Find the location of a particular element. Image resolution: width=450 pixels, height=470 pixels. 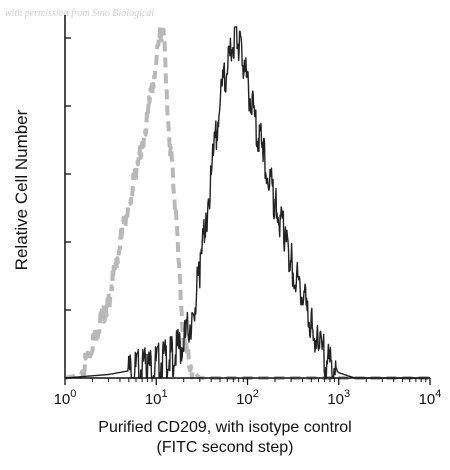

x-axis-label-line1: Purified CD209, with isotype control is located at coordinates (225, 427).